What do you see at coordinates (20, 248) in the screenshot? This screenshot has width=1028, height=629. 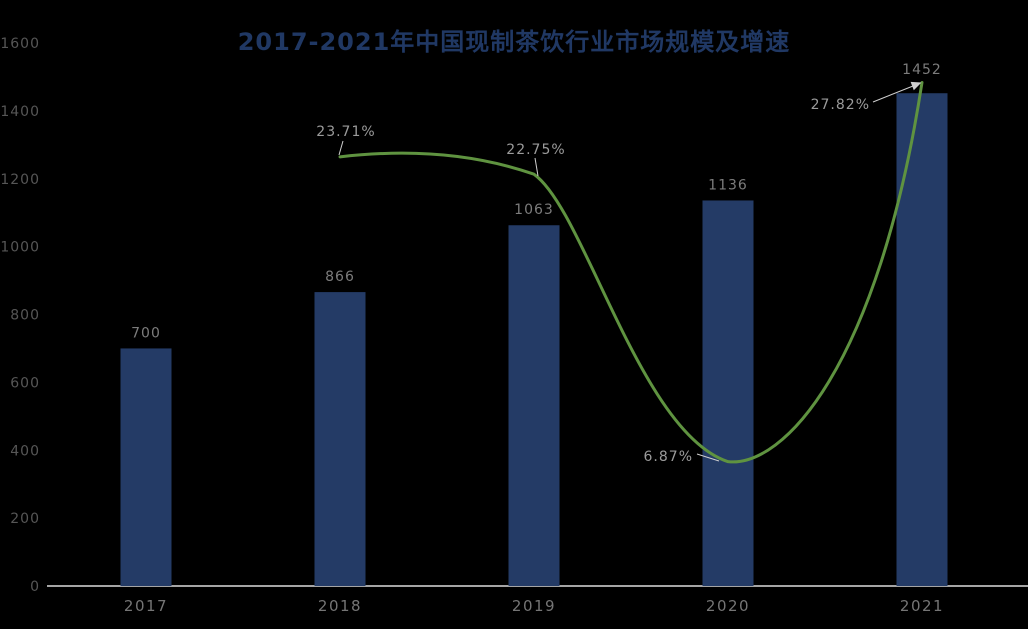 I see `y-axis-tick-label: 1000` at bounding box center [20, 248].